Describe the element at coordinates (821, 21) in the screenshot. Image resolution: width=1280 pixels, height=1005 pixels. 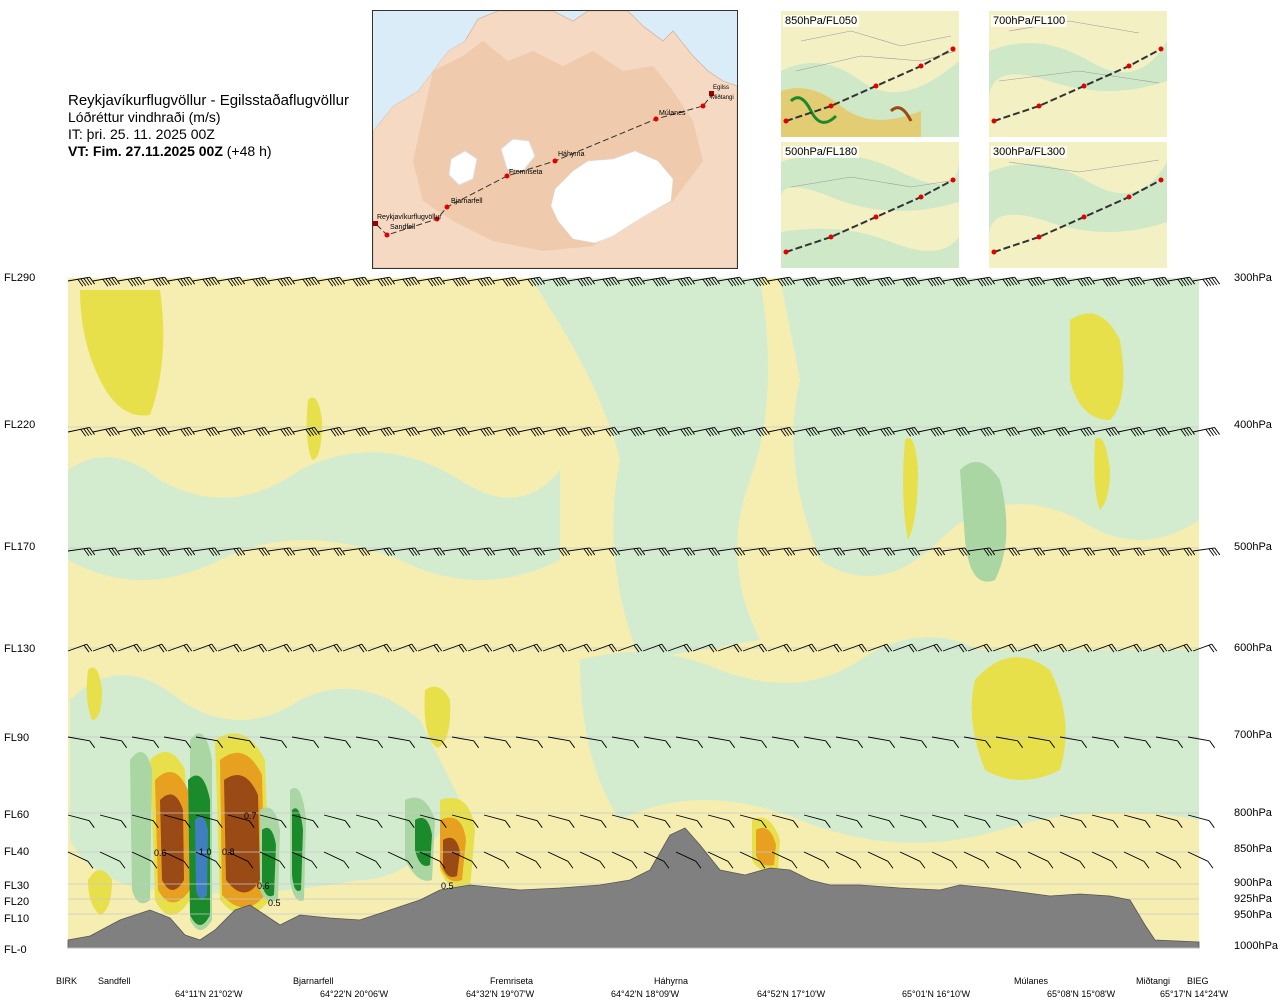
I see `level-panel-850-label: 850hPa/FL050` at that location.